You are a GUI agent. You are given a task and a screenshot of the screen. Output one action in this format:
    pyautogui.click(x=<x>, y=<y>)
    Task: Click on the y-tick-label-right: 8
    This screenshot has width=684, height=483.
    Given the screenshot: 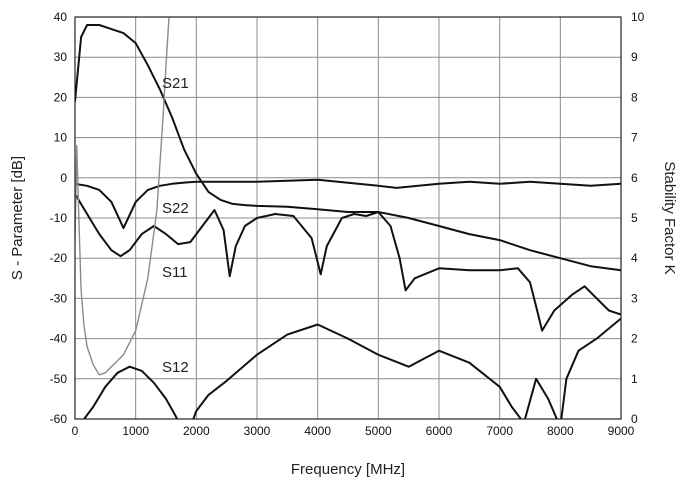 What is the action you would take?
    pyautogui.click(x=634, y=97)
    